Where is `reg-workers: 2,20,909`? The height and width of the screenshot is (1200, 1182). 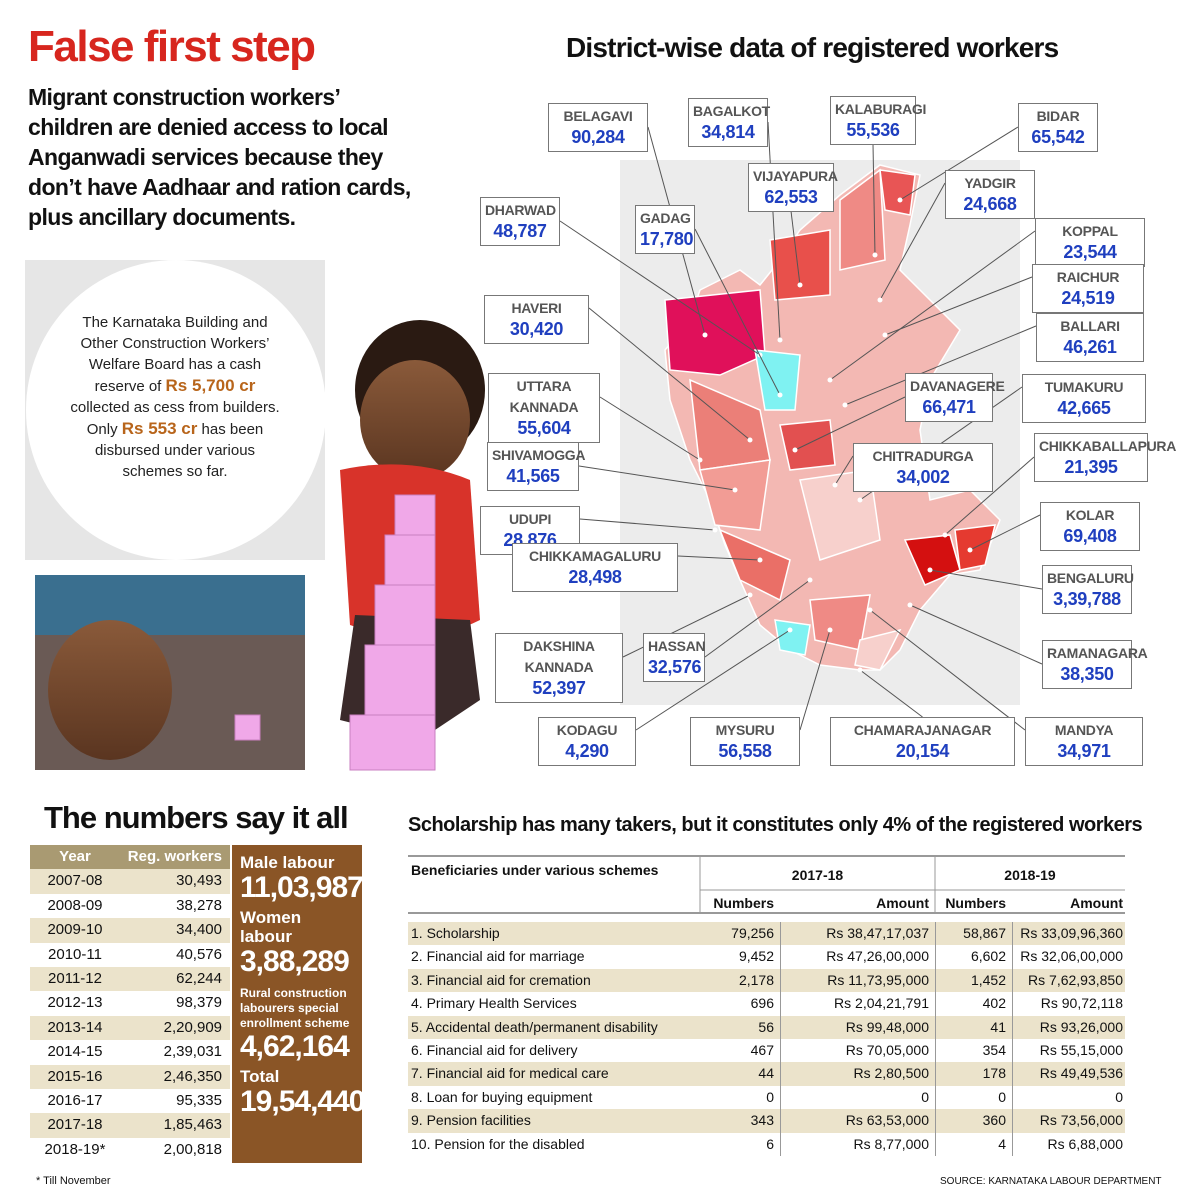
reg-workers: 2,20,909 is located at coordinates (192, 1027).